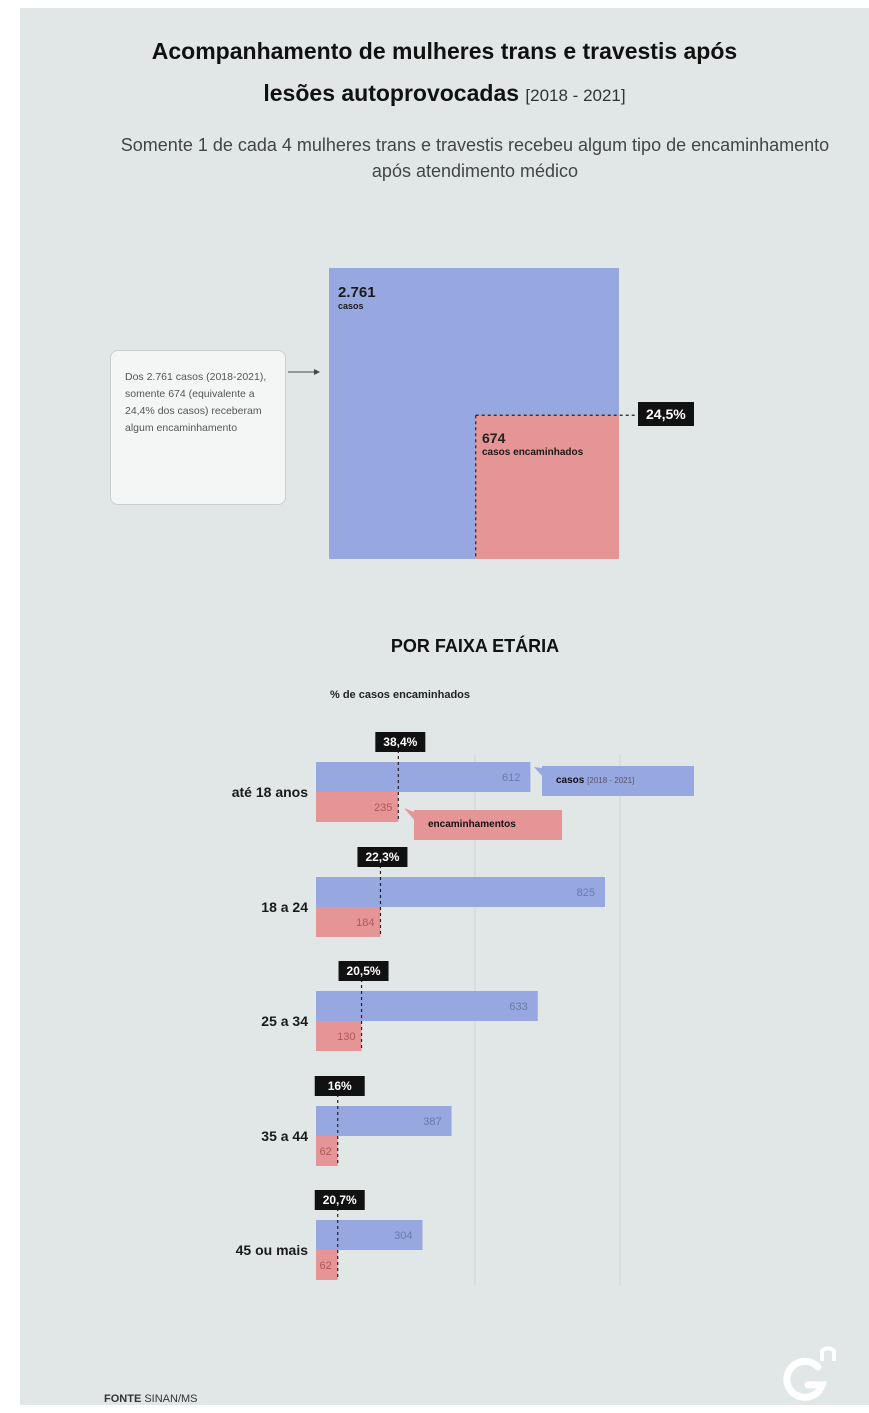 The width and height of the screenshot is (869, 1413). I want to click on cases-value-label: 825, so click(586, 893).